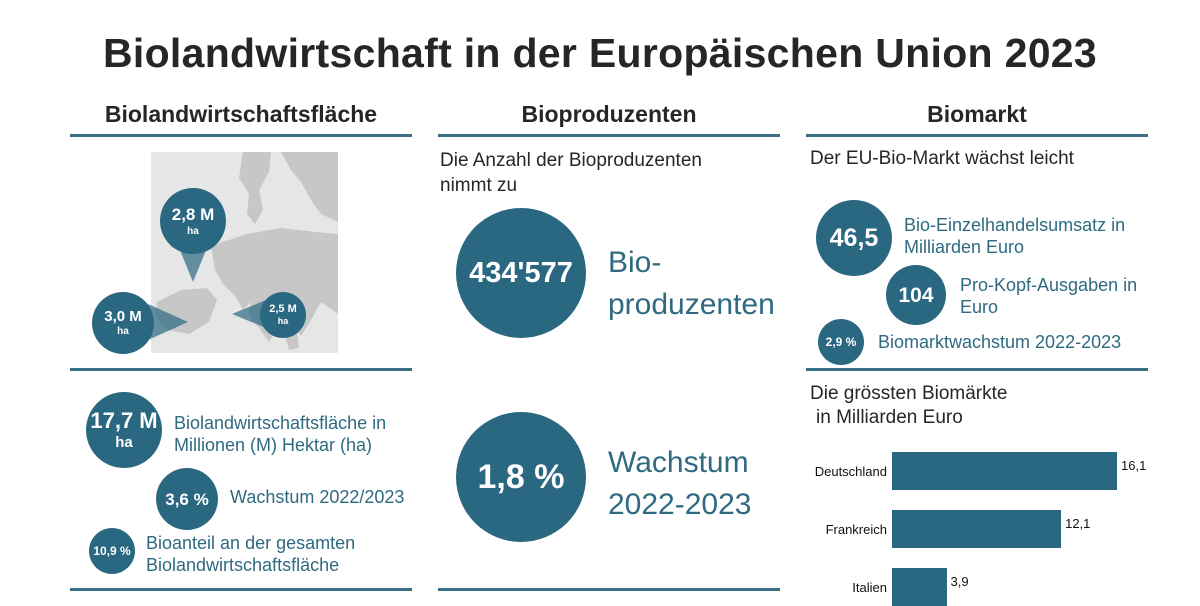 This screenshot has width=1200, height=606. What do you see at coordinates (698, 484) in the screenshot?
I see `stat-producers-growth-label: Wachstum 2022-2023` at bounding box center [698, 484].